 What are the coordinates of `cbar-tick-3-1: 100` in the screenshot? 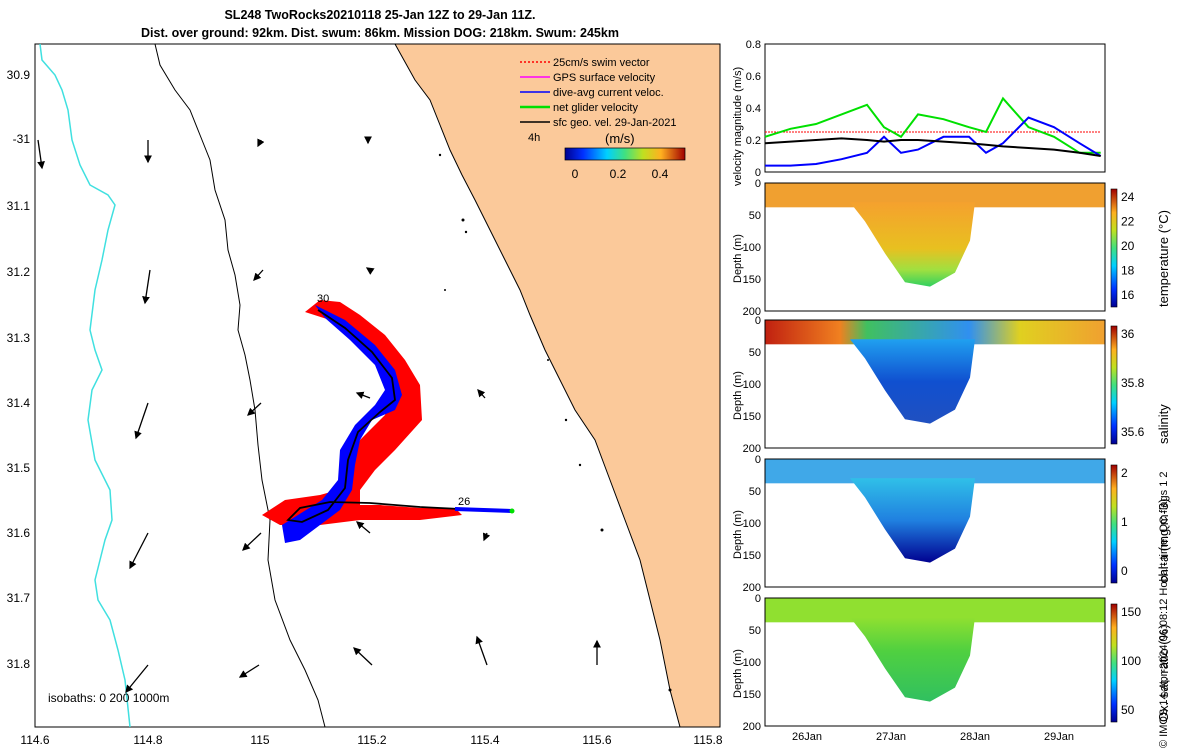 It's located at (1131, 661).